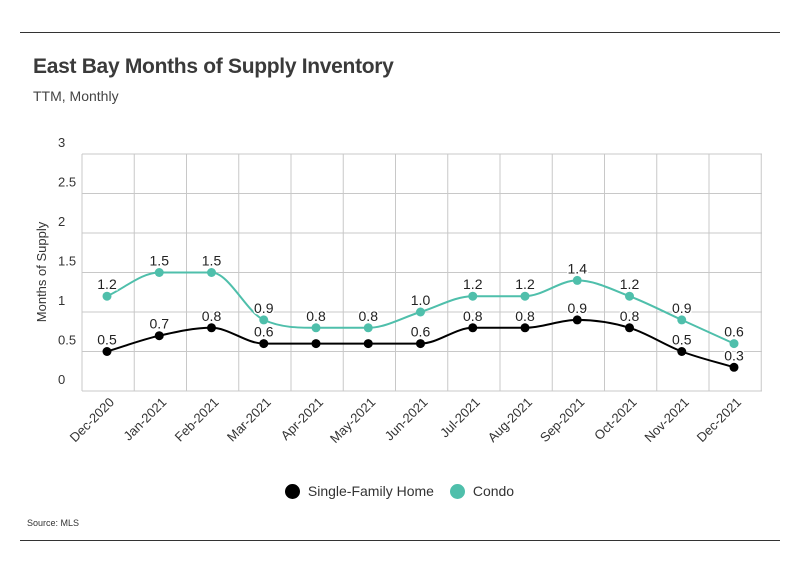  I want to click on y-tick-label: 1, so click(61, 300).